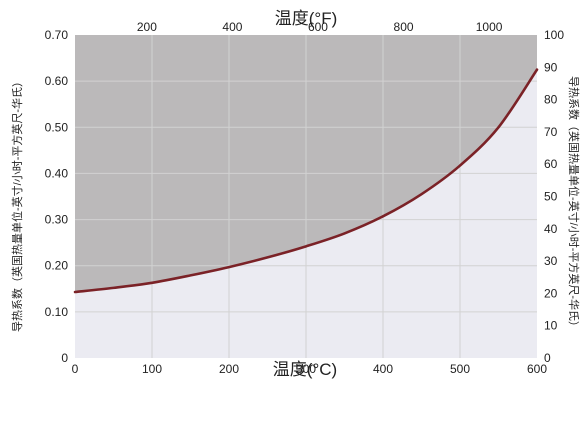 The height and width of the screenshot is (435, 585). What do you see at coordinates (551, 164) in the screenshot?
I see `y-tick-label-right: 60` at bounding box center [551, 164].